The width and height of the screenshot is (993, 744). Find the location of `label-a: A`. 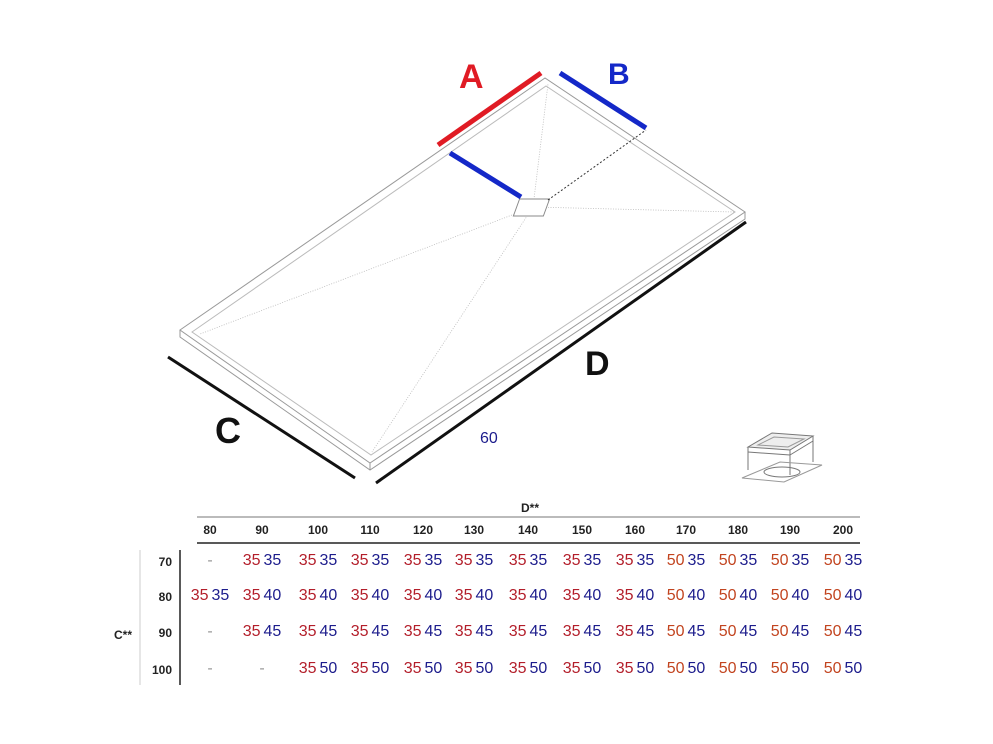

label-a: A is located at coordinates (471, 77).